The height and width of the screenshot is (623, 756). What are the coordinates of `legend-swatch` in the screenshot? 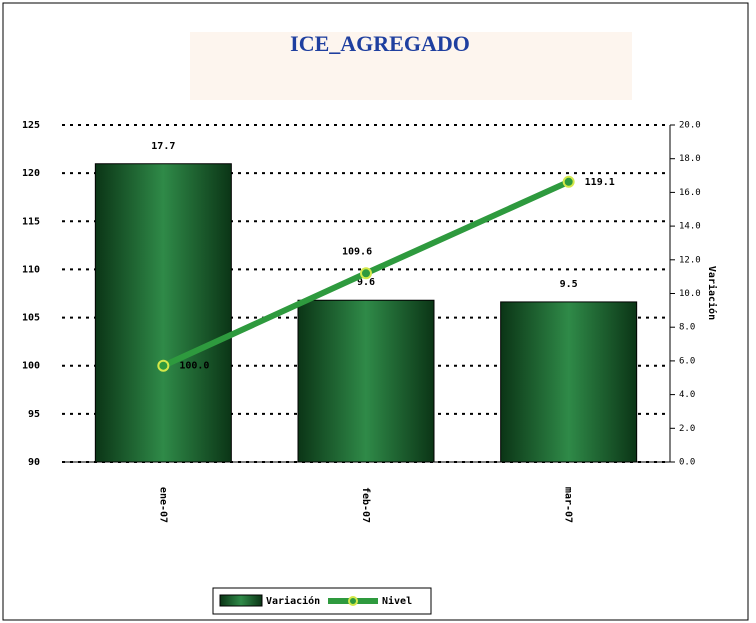 It's located at (241, 600).